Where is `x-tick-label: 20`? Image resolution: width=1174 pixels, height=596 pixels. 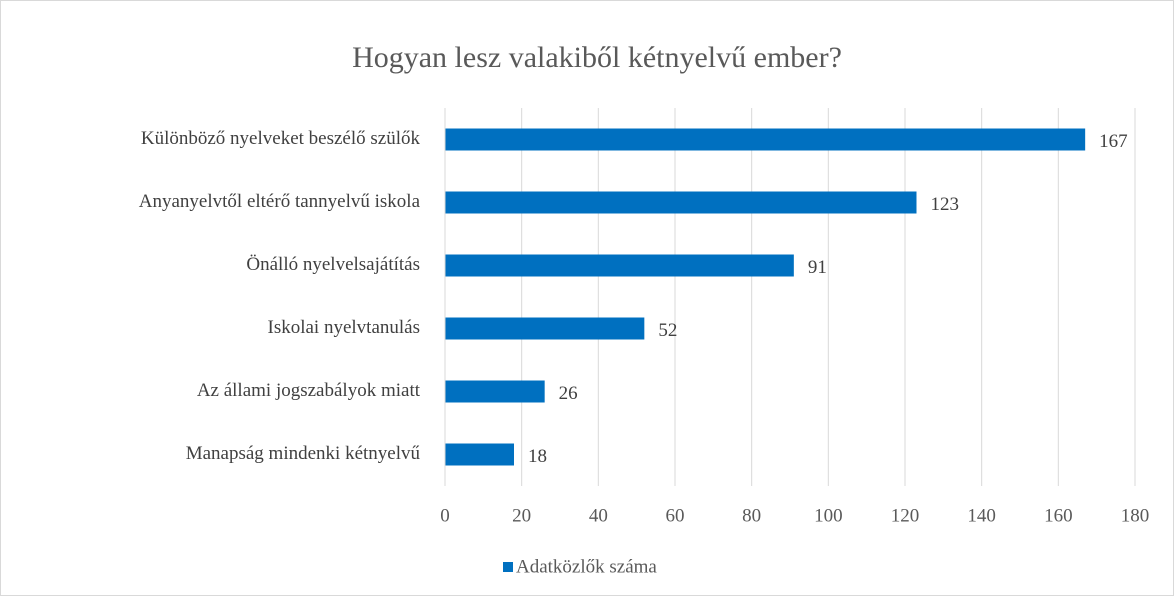 x-tick-label: 20 is located at coordinates (521, 515).